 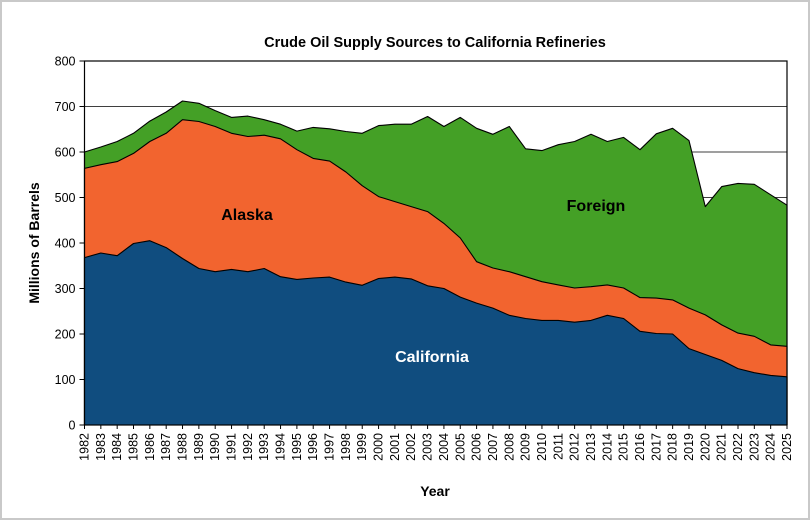 What do you see at coordinates (596, 206) in the screenshot?
I see `series-label-foreign: Foreign` at bounding box center [596, 206].